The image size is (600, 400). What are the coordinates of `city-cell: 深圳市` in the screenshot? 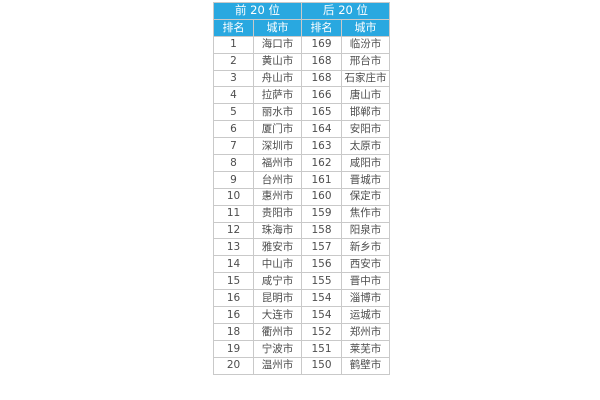 It's located at (277, 146).